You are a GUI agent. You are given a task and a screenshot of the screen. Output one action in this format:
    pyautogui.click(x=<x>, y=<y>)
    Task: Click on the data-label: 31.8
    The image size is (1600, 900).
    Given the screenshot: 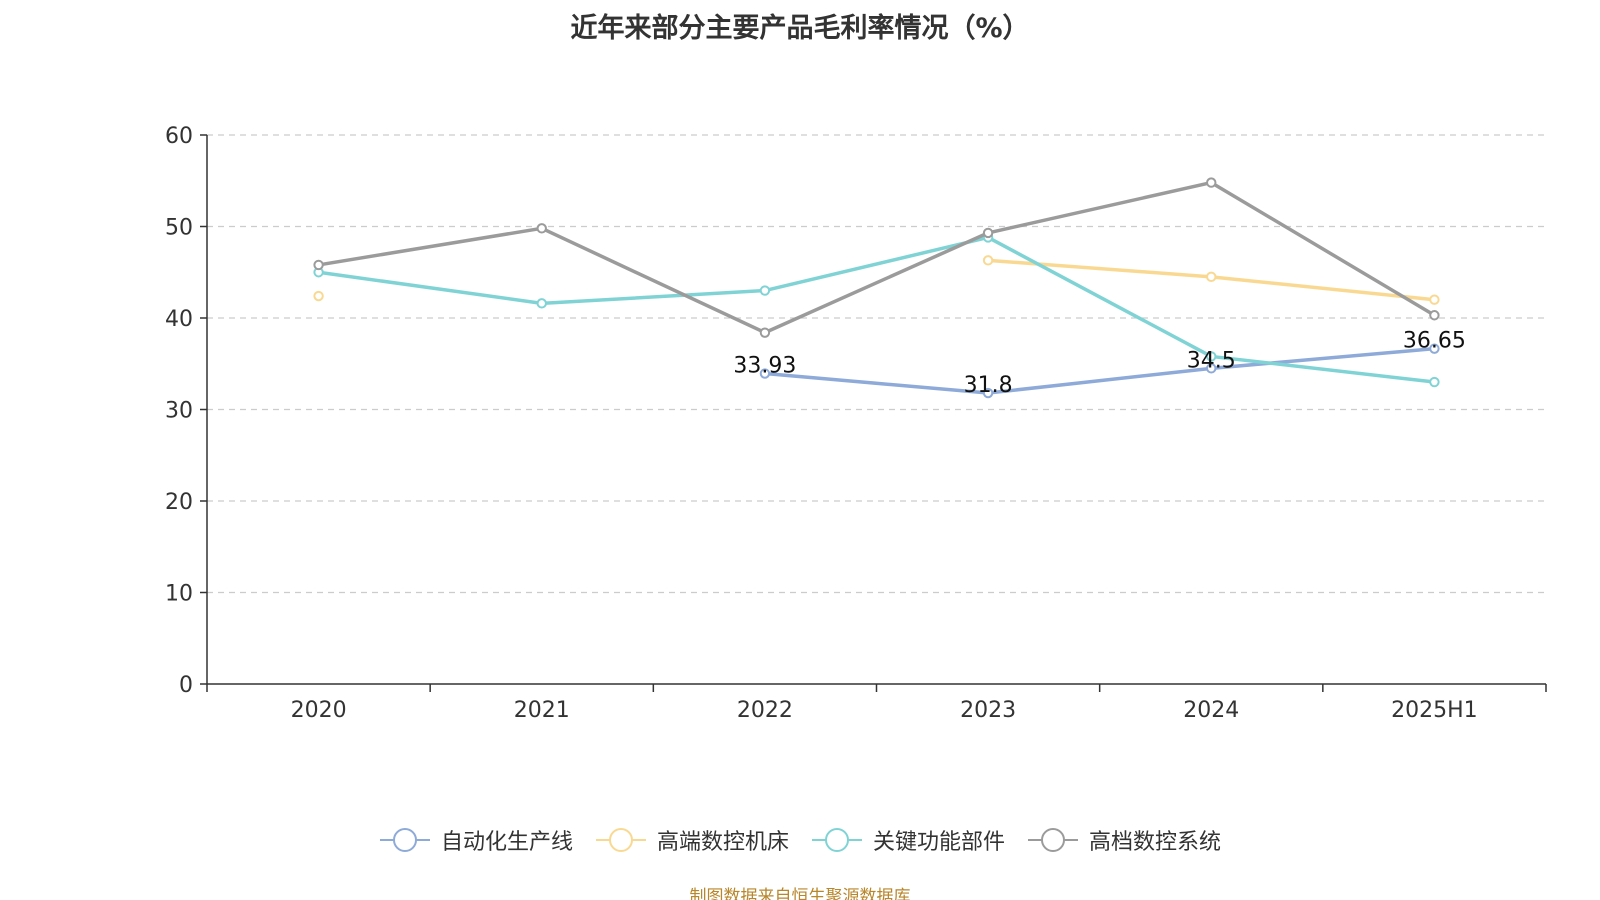 What is the action you would take?
    pyautogui.click(x=988, y=385)
    